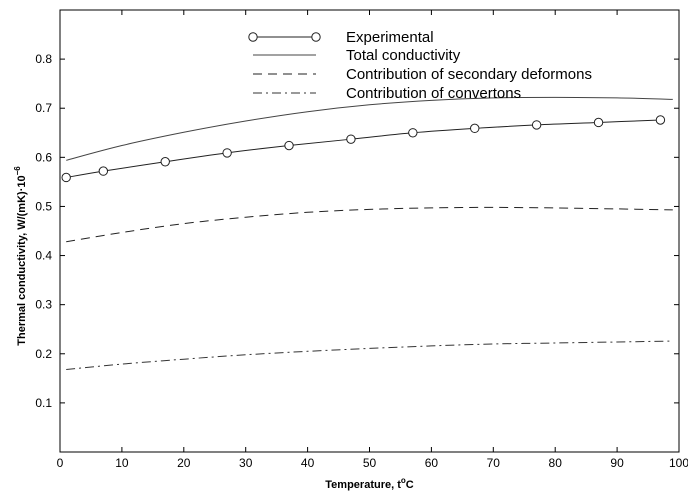 The image size is (688, 492). I want to click on x-tick-label: 30, so click(246, 463).